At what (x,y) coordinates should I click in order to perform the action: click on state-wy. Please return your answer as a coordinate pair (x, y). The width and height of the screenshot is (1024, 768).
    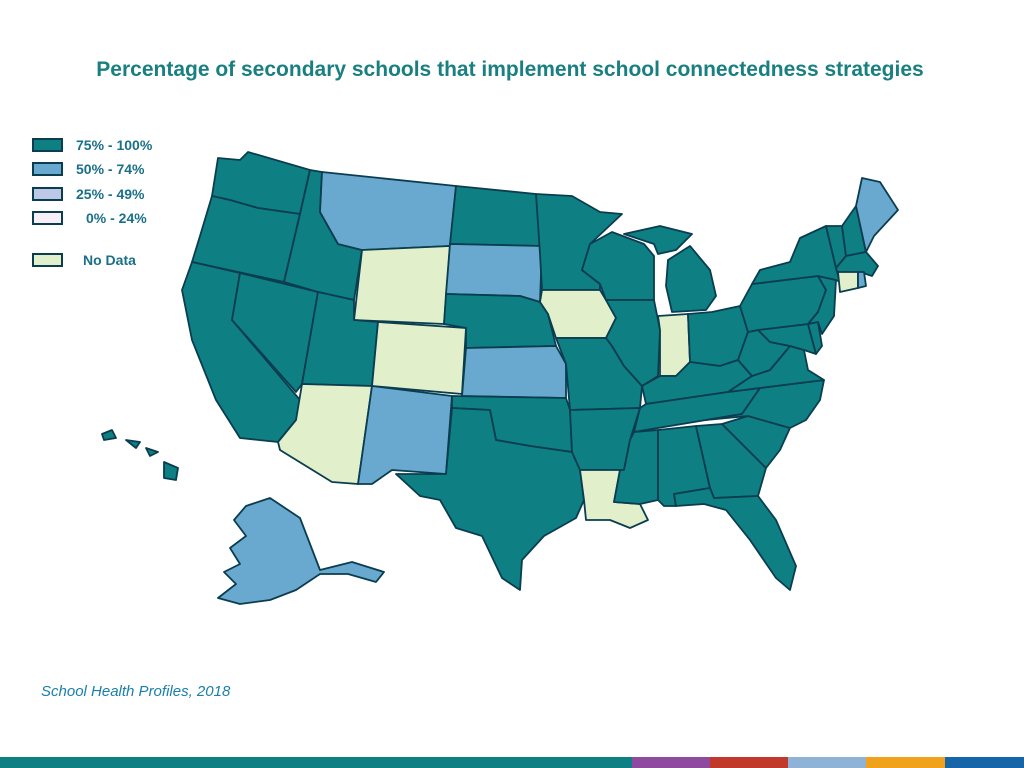
    Looking at the image, I should click on (402, 285).